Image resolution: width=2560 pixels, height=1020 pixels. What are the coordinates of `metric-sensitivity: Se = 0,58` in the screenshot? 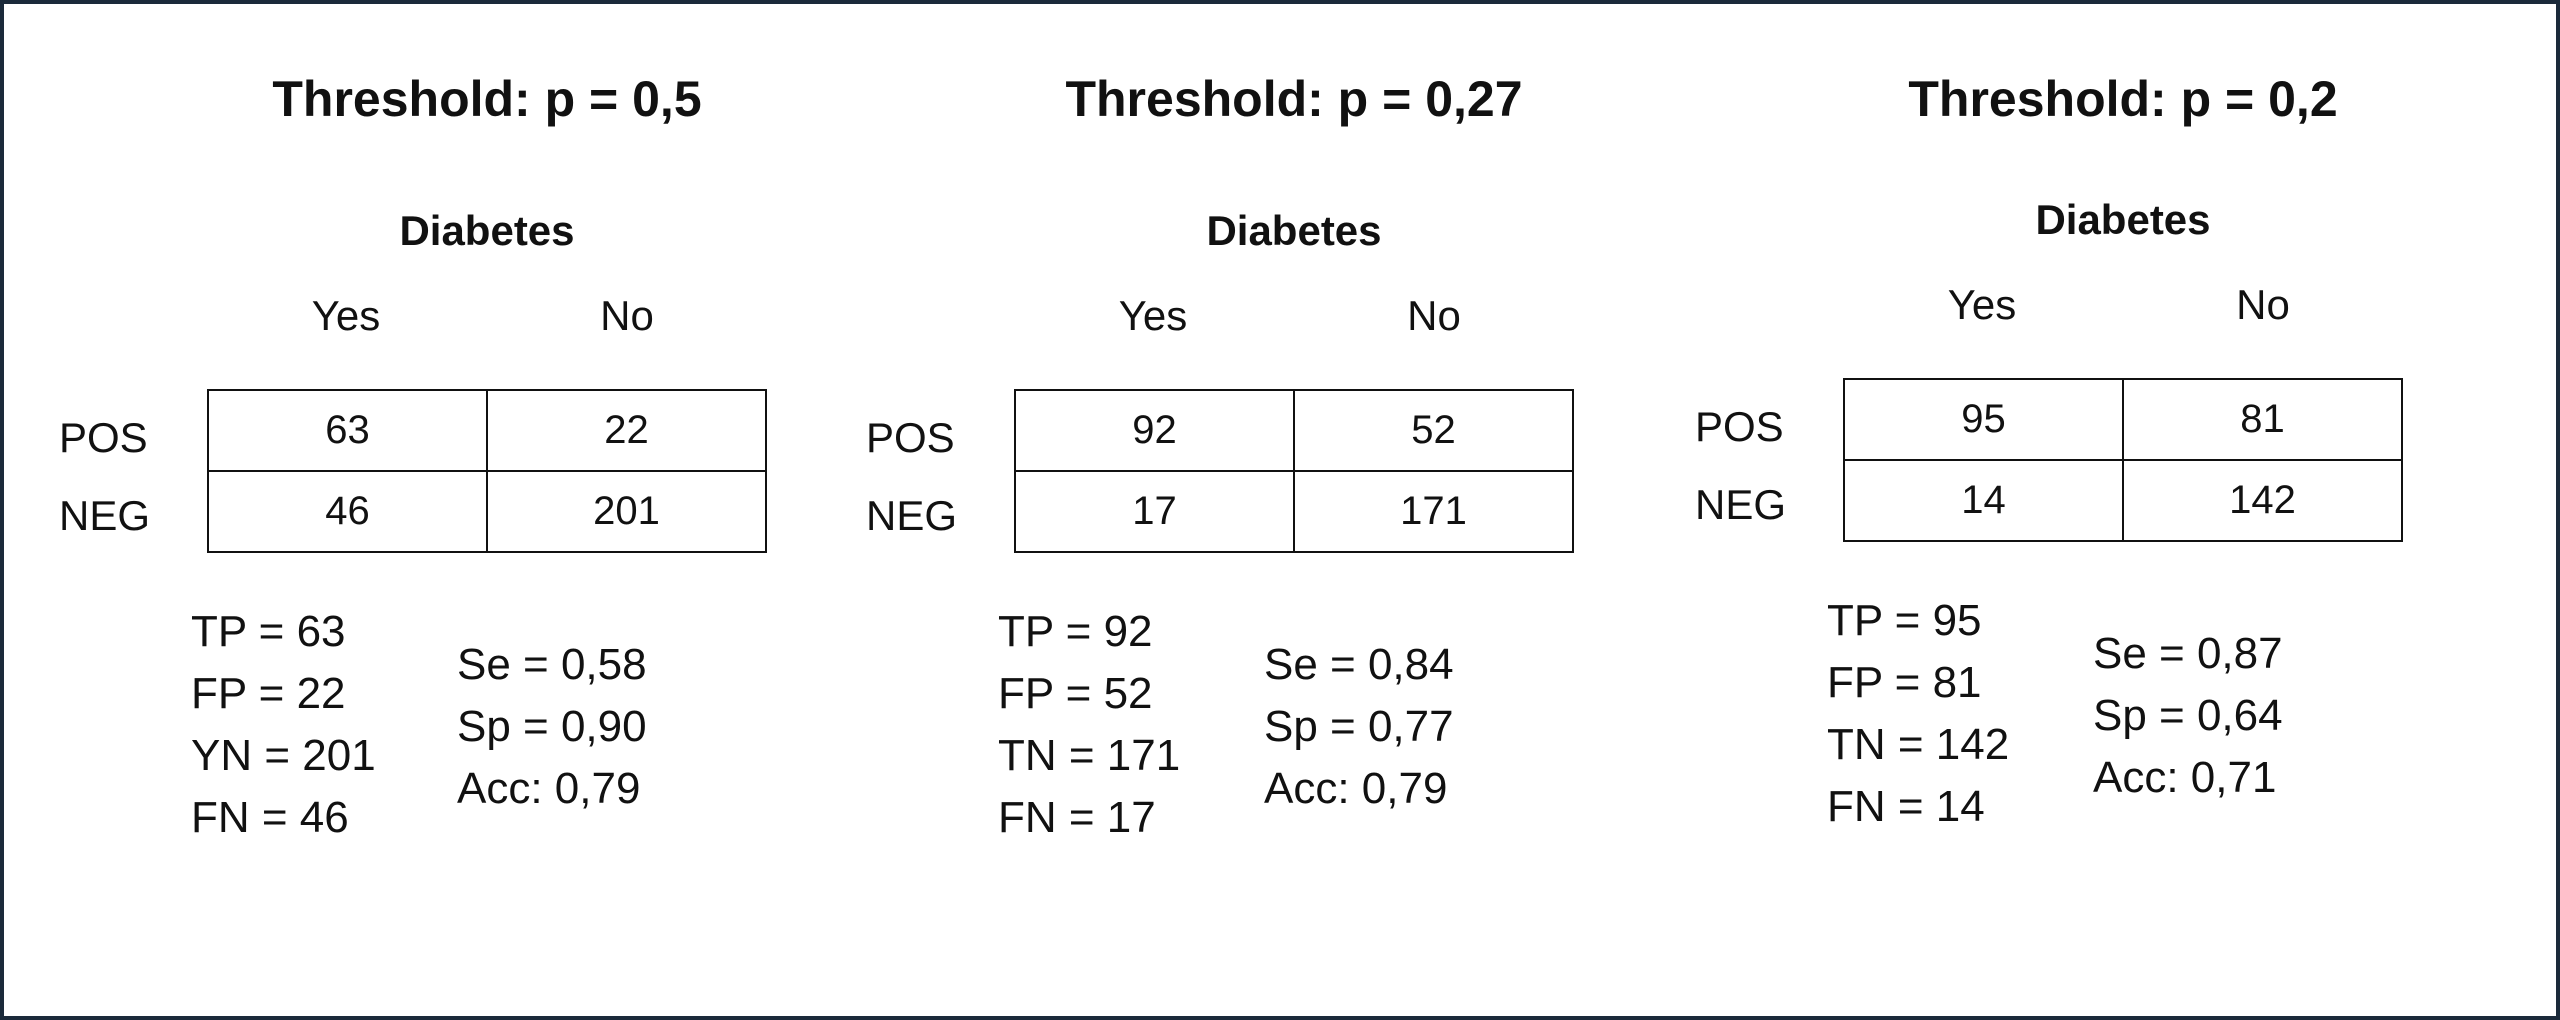 It's located at (552, 664).